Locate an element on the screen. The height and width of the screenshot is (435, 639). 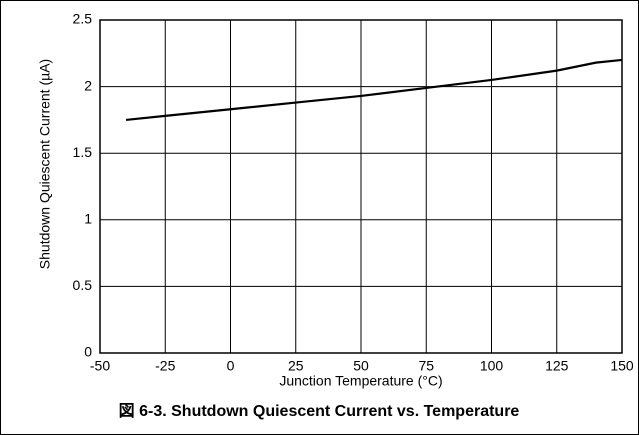
y-tick-label: 0 is located at coordinates (88, 352).